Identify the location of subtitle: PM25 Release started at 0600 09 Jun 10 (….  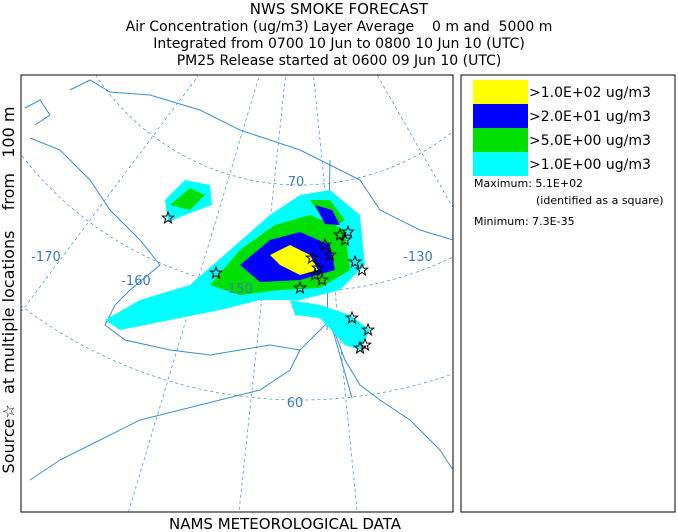
(339, 61).